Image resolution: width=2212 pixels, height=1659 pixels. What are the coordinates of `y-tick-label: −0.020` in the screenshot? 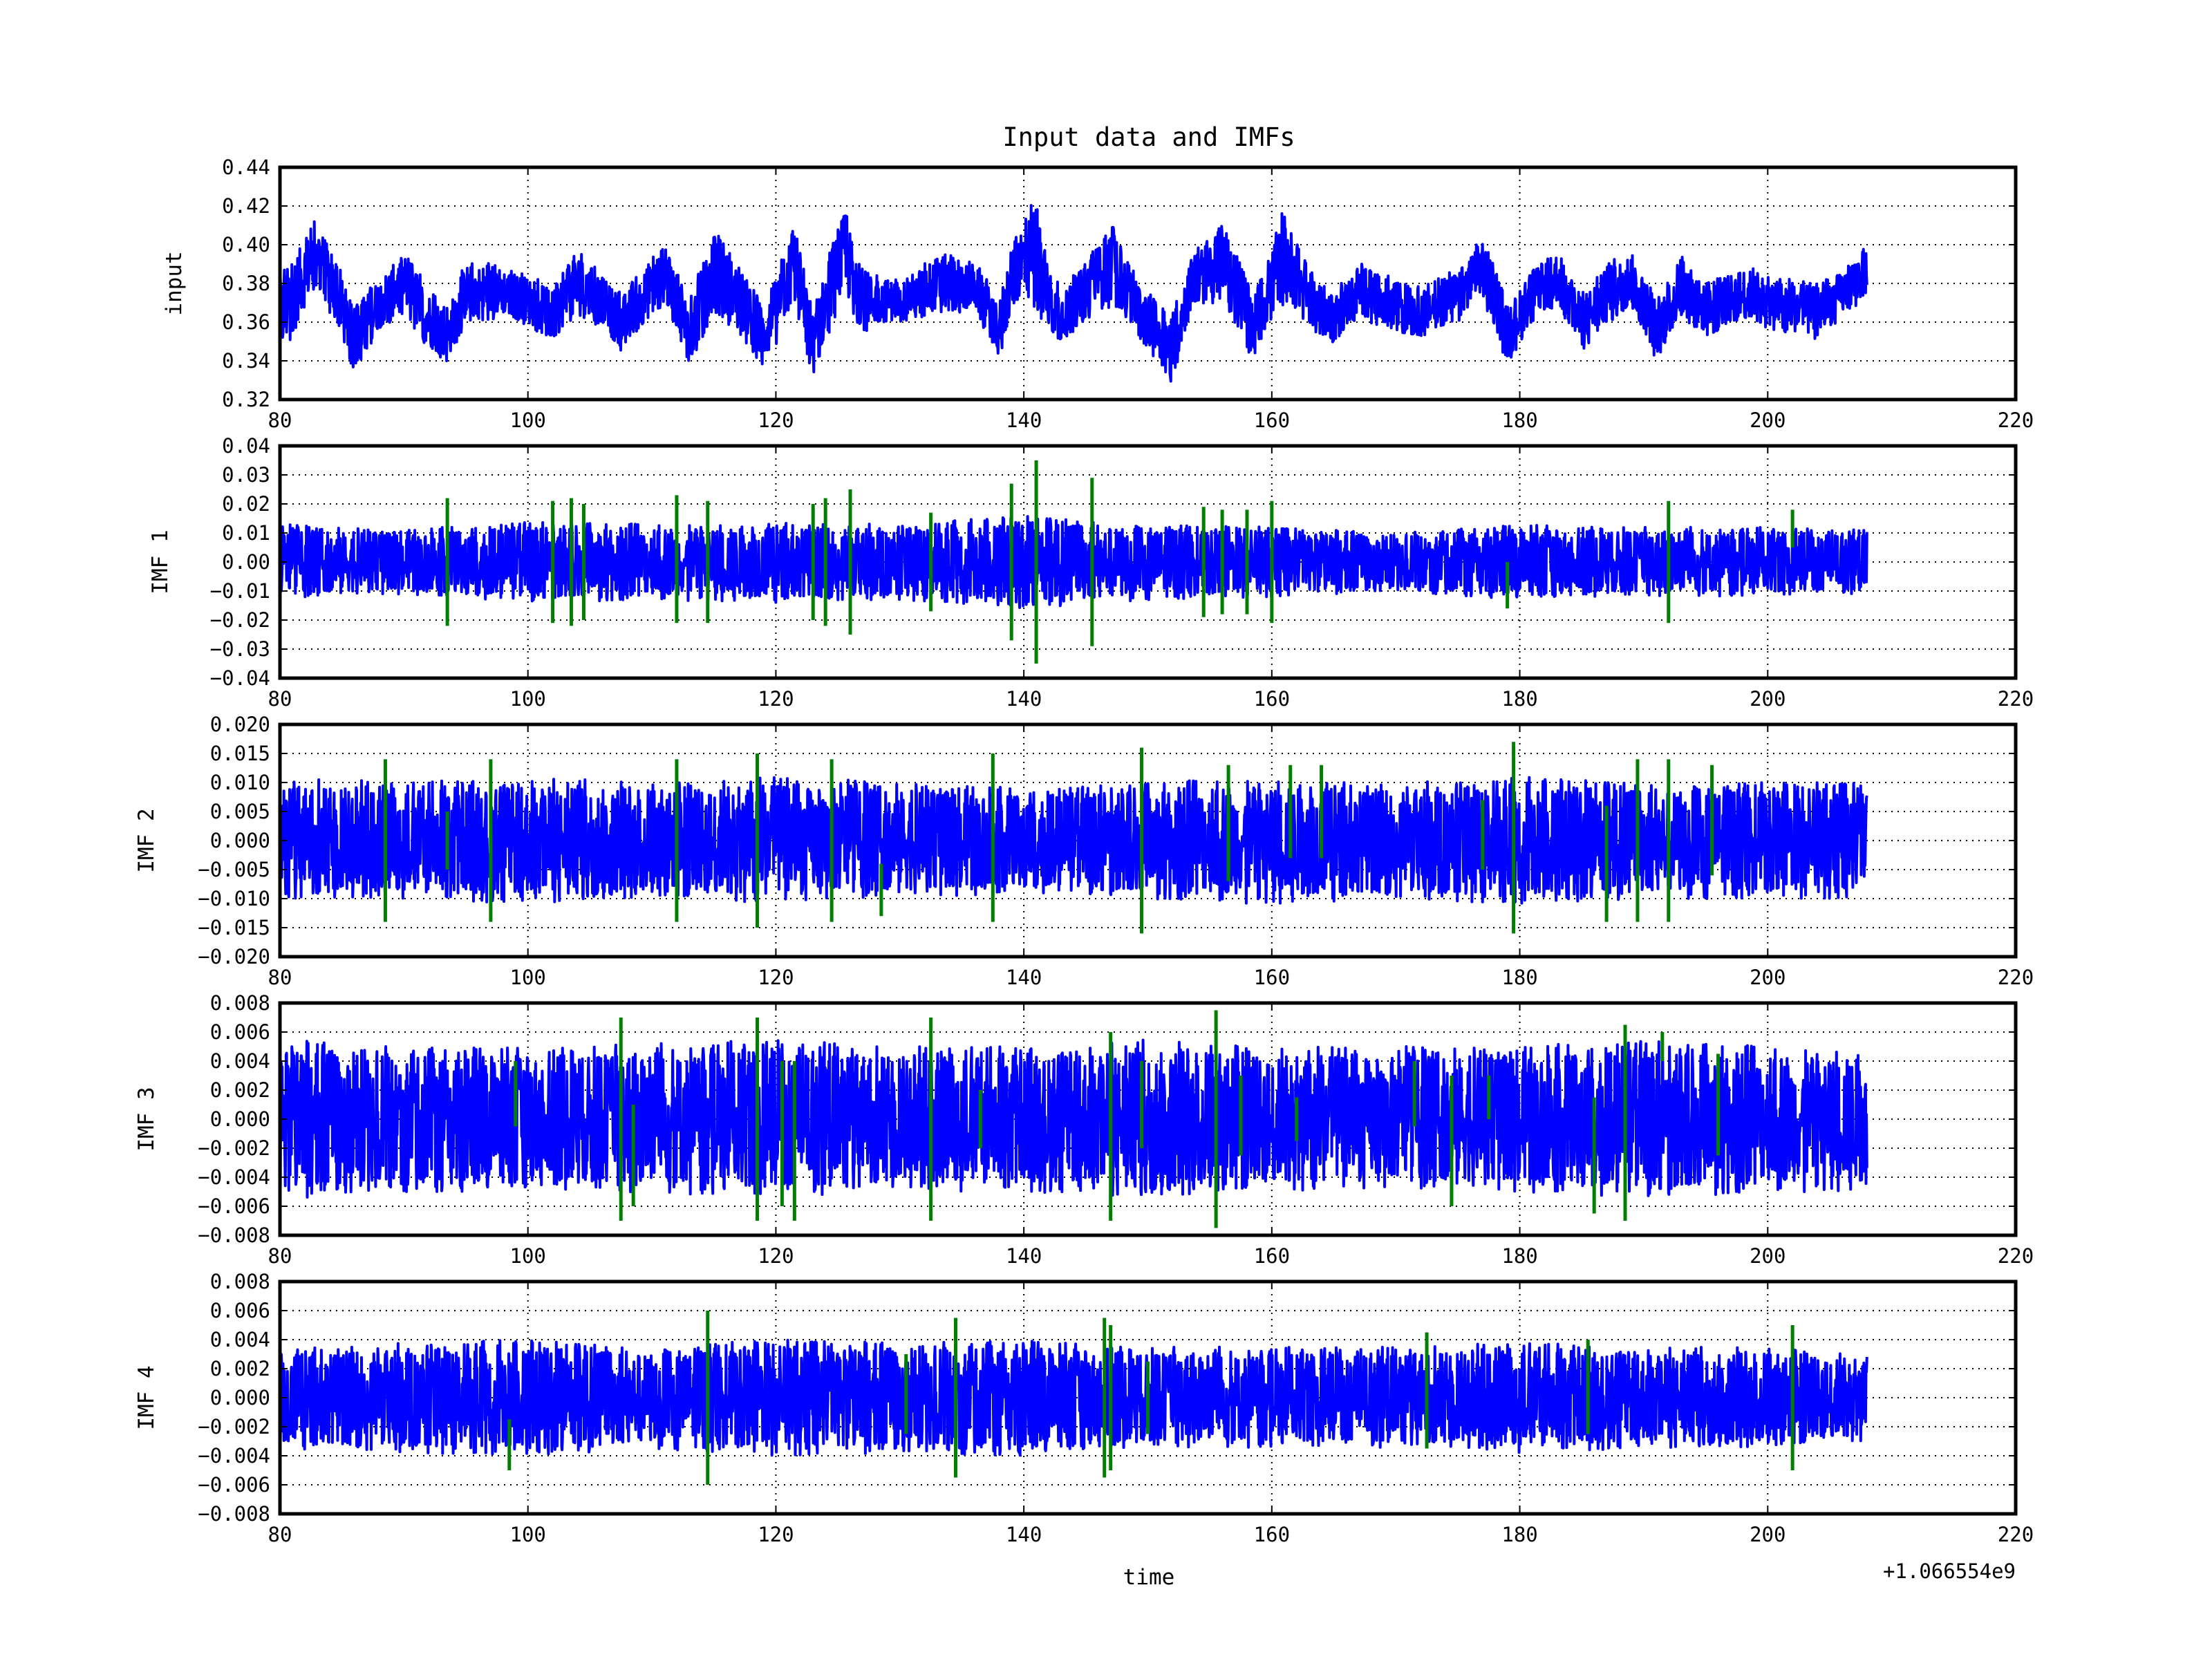 It's located at (234, 957).